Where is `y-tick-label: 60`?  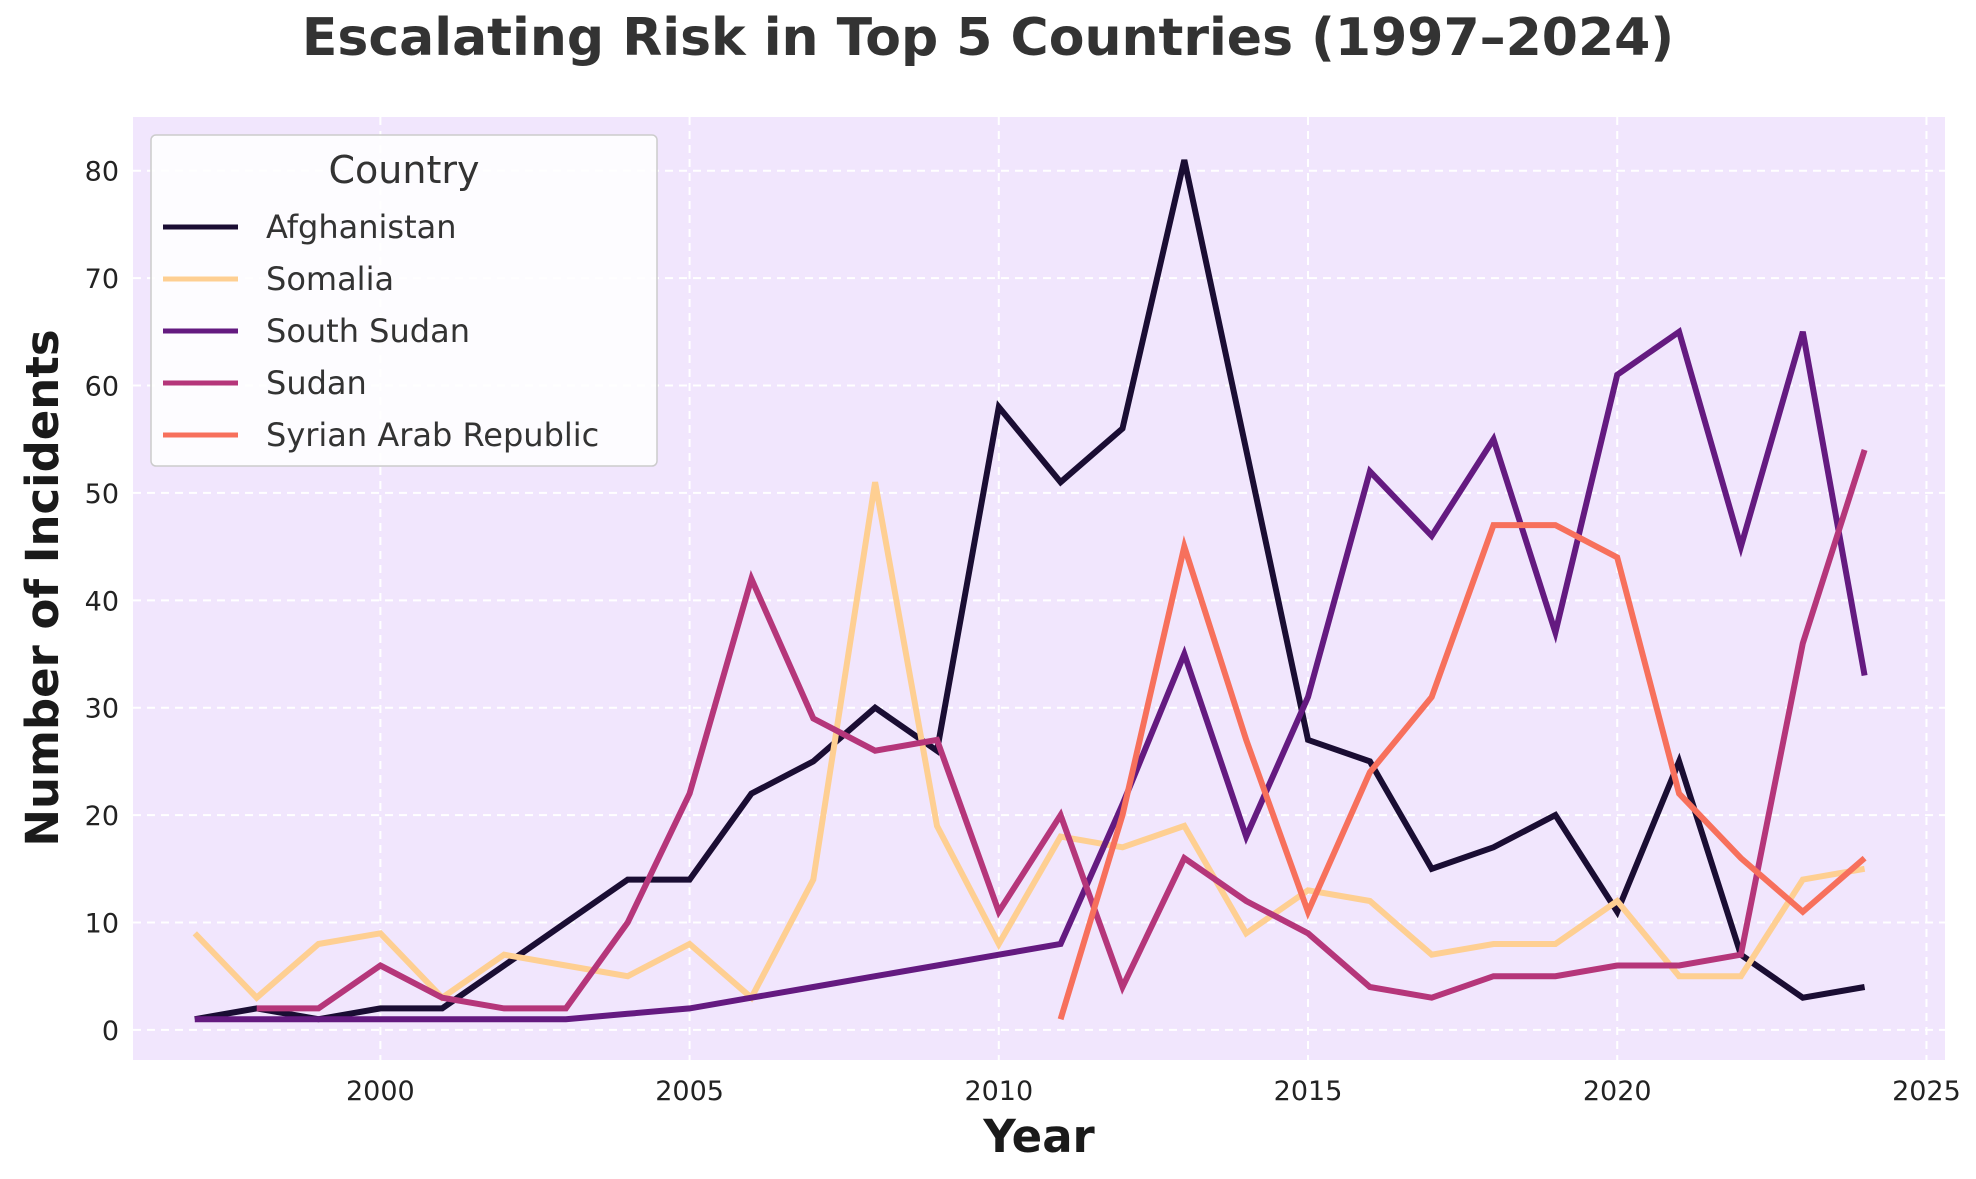
y-tick-label: 60 is located at coordinates (102, 387).